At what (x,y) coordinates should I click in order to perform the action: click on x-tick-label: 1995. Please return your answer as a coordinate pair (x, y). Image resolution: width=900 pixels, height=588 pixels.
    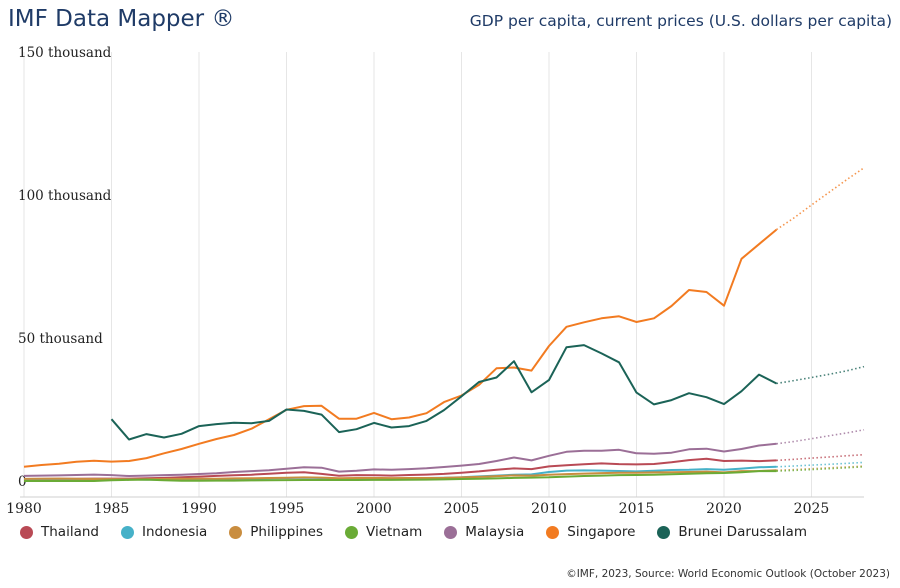
    Looking at the image, I should click on (287, 509).